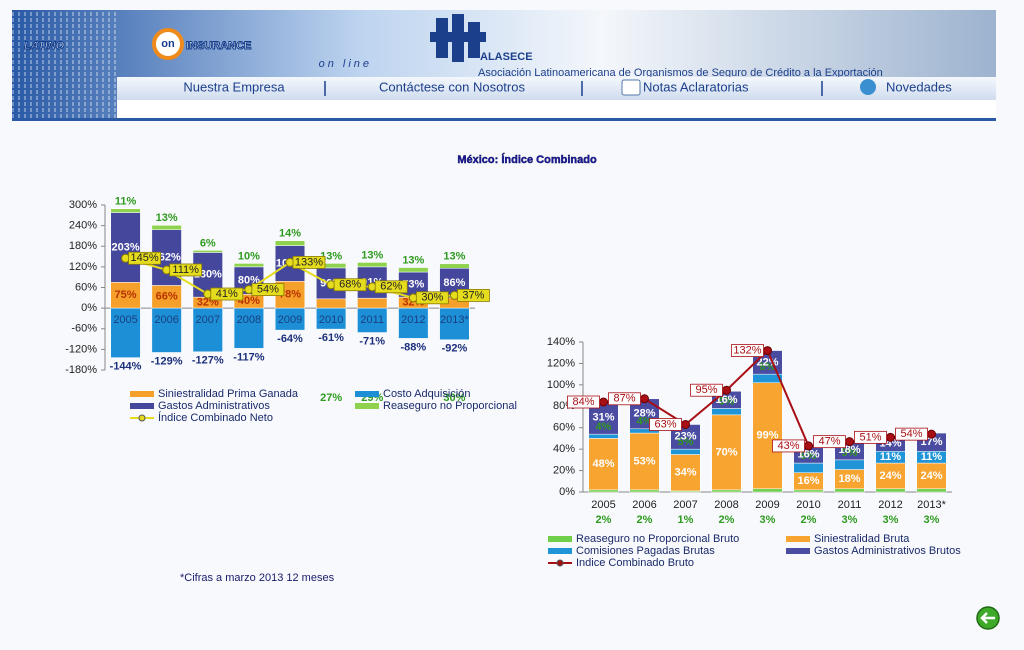 The image size is (1024, 650). Describe the element at coordinates (227, 294) in the screenshot. I see `line-value-label: 41%` at that location.